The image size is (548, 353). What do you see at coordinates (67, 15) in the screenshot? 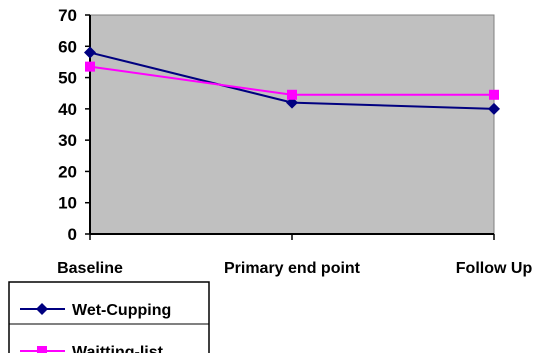
I see `y-tick-label: 70` at bounding box center [67, 15].